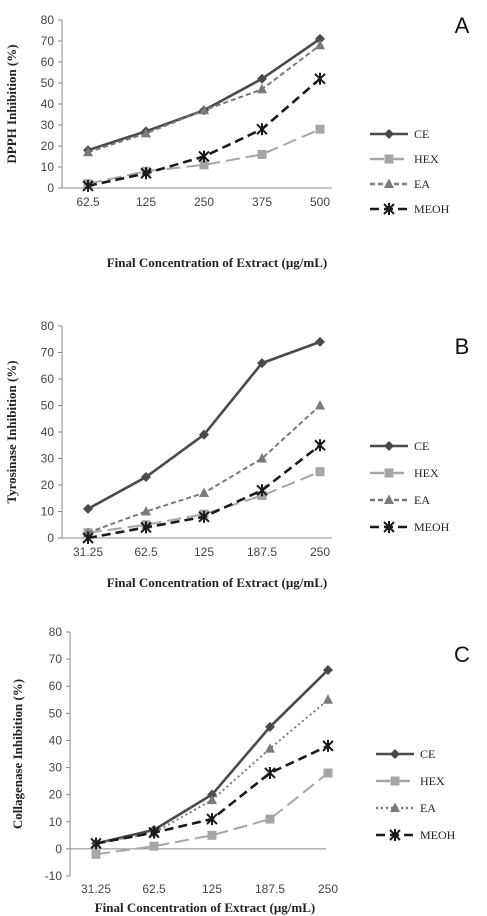  I want to click on series-ce, so click(204, 425).